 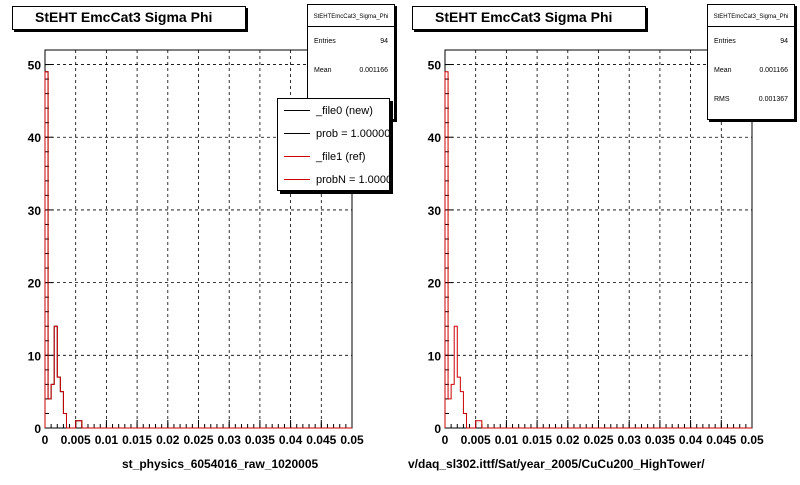 I want to click on legend-entry-probn: probN = 1.000000, so click(x=333, y=179).